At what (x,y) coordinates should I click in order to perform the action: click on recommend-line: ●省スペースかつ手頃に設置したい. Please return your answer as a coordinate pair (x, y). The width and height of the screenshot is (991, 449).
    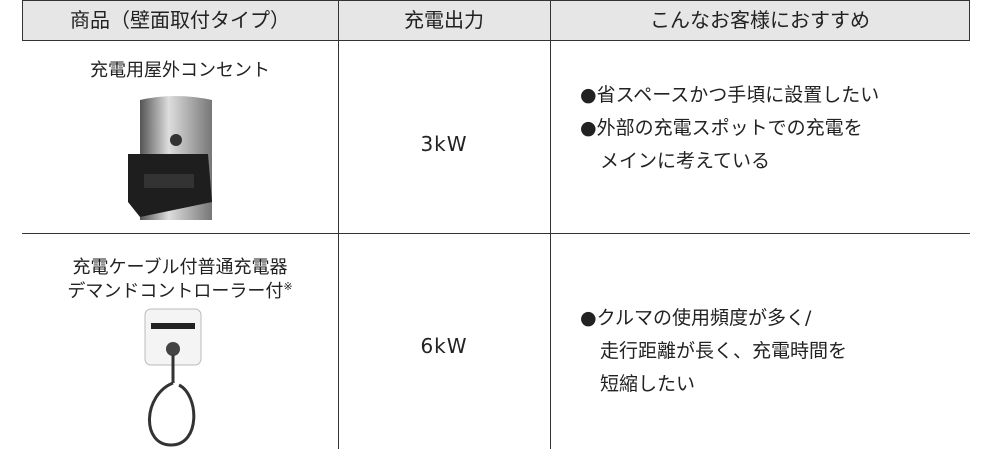
    Looking at the image, I should click on (730, 95).